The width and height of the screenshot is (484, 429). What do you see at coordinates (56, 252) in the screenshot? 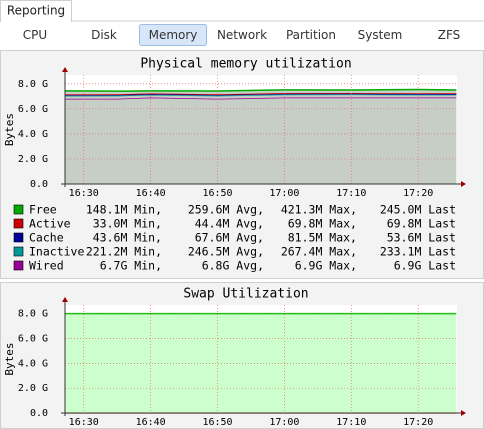
I see `legend-label: Inactive` at bounding box center [56, 252].